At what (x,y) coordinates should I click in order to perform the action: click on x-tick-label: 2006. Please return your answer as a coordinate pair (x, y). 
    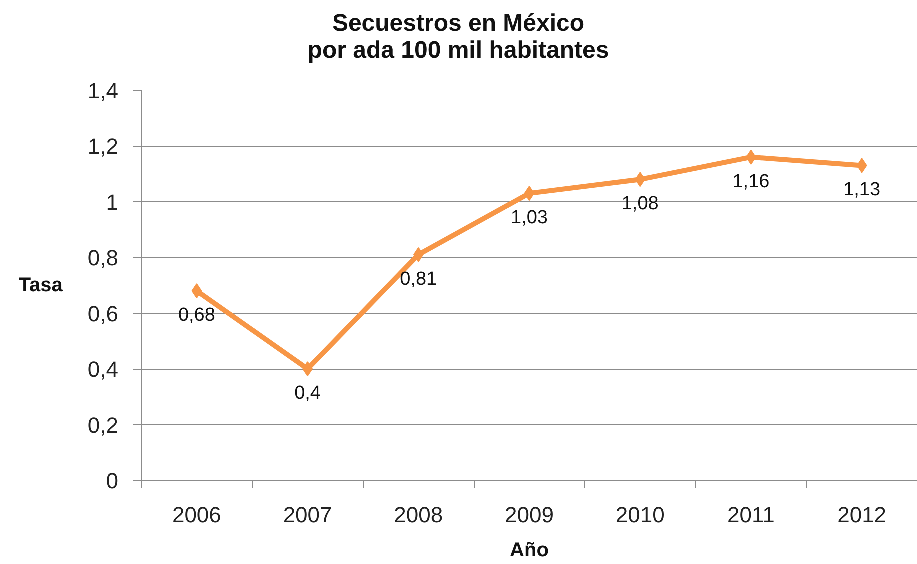
    Looking at the image, I should click on (197, 515).